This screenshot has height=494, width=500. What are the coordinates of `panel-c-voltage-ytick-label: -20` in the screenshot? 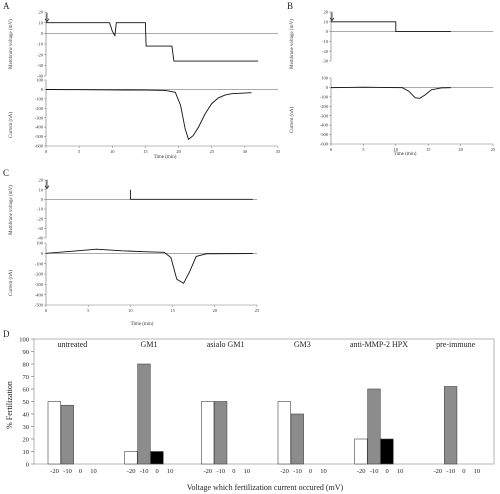 It's located at (40, 218).